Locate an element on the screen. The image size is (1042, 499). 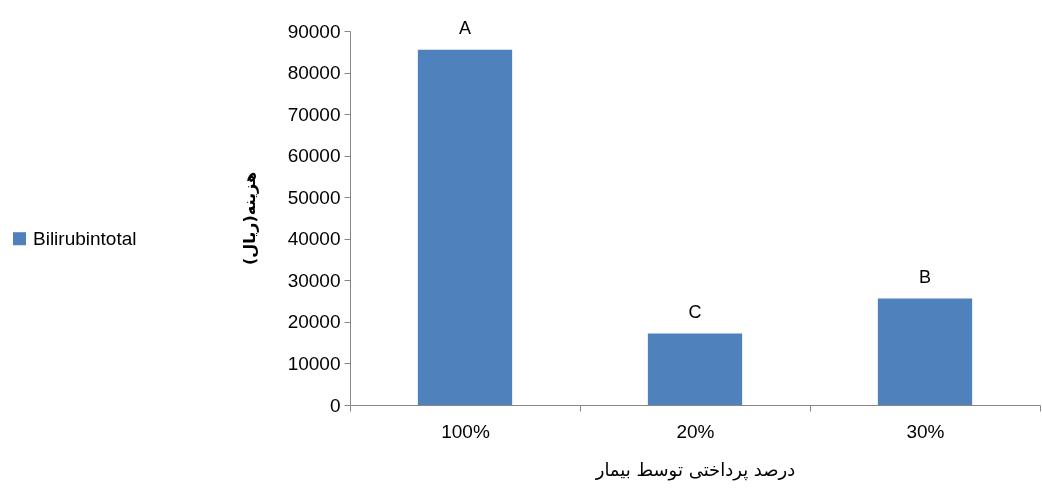
y-tick-label: 30000 is located at coordinates (314, 280).